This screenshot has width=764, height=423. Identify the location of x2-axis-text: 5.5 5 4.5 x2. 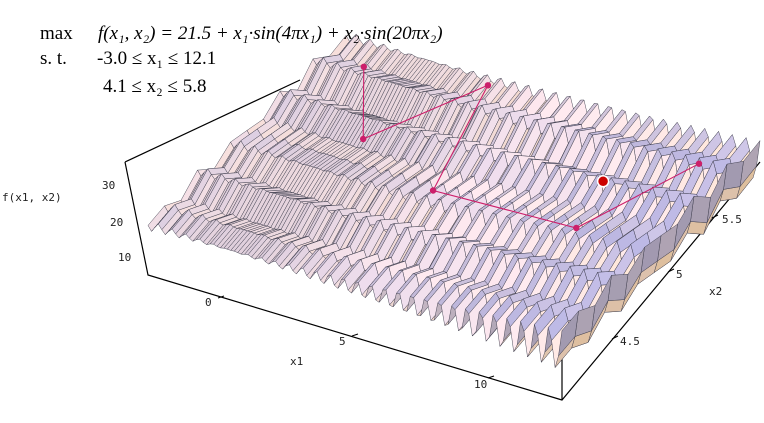
(681, 280).